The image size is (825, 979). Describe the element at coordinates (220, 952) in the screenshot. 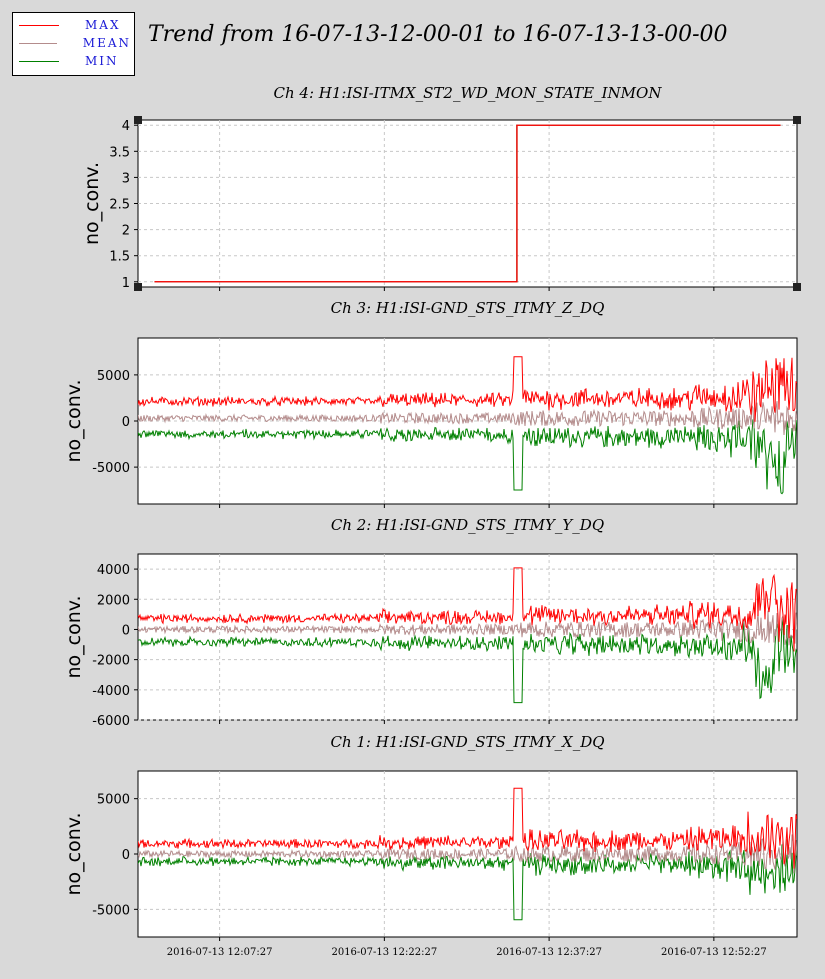

I see `x-tick-label: 2016-07-13 12:07:27` at that location.